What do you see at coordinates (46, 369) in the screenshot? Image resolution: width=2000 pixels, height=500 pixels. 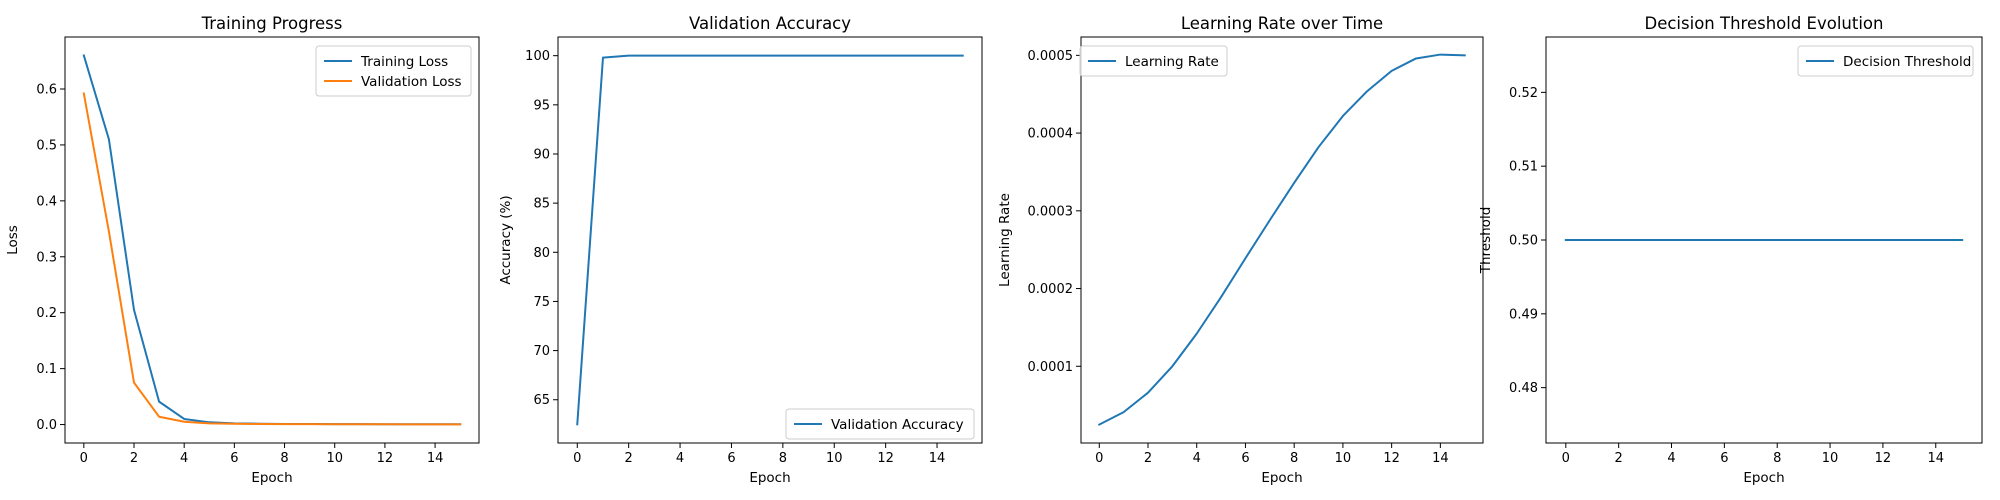 I see `y-tick-label: 0.1` at bounding box center [46, 369].